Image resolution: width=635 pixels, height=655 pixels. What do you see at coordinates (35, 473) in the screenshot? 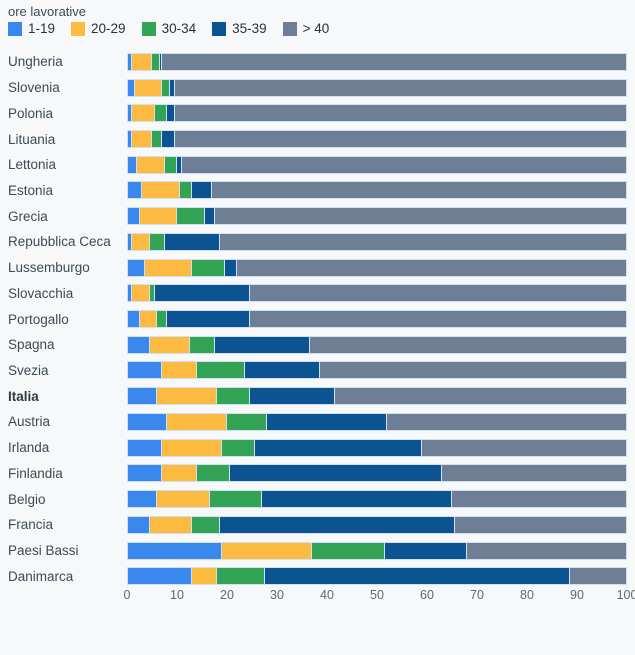
I see `category-label: Finlandia` at bounding box center [35, 473].